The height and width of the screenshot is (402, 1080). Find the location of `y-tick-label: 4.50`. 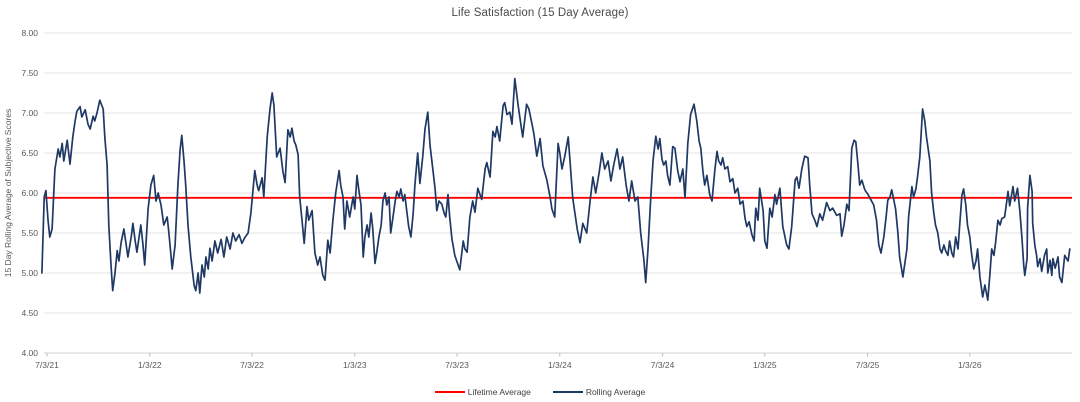

y-tick-label: 4.50 is located at coordinates (29, 313).